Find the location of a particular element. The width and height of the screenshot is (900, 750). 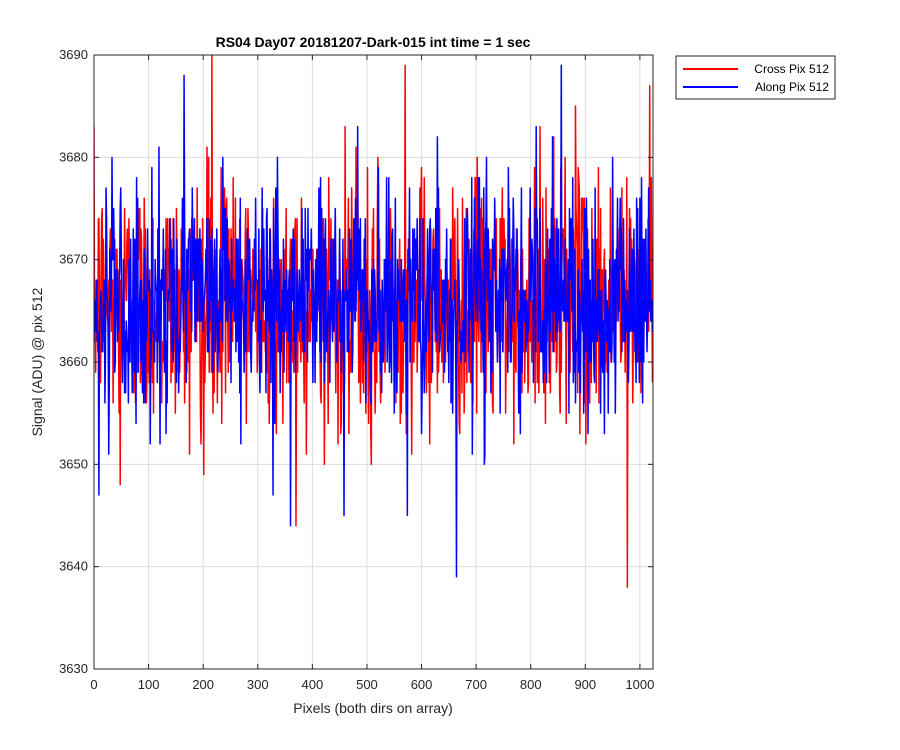

legend-box is located at coordinates (755, 77).